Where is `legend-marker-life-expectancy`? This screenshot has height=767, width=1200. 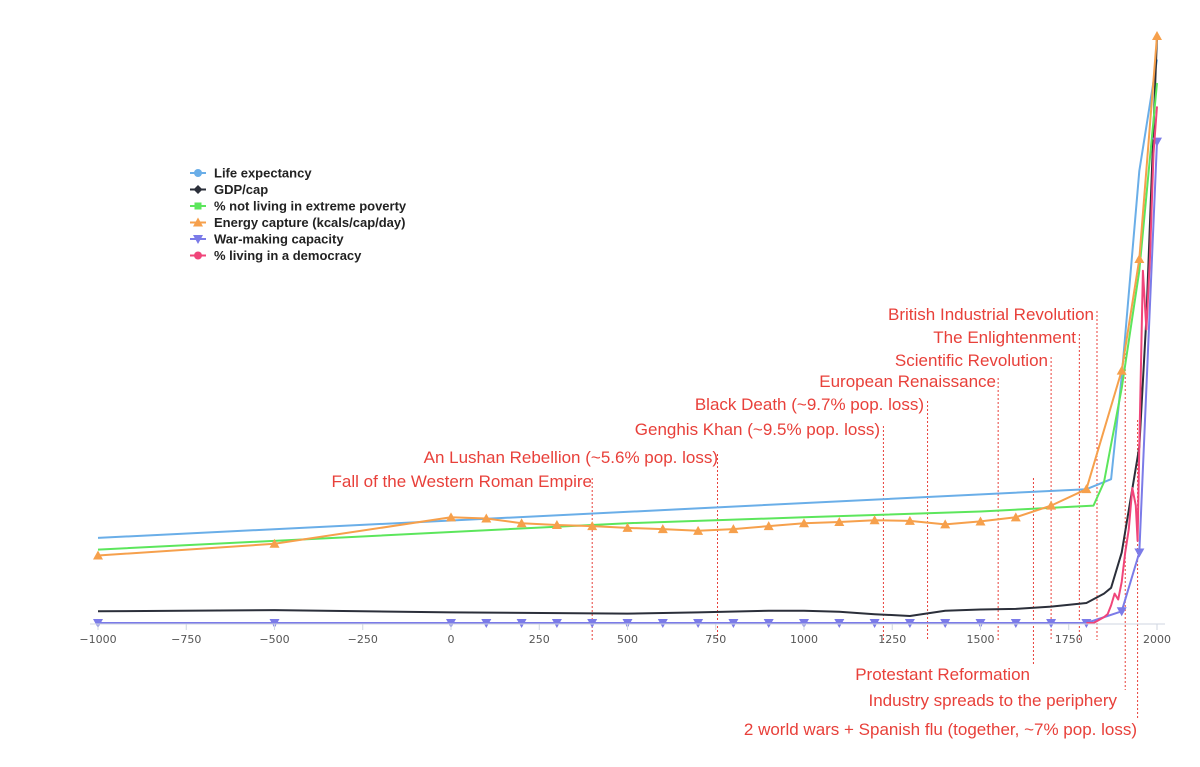 legend-marker-life-expectancy is located at coordinates (198, 173).